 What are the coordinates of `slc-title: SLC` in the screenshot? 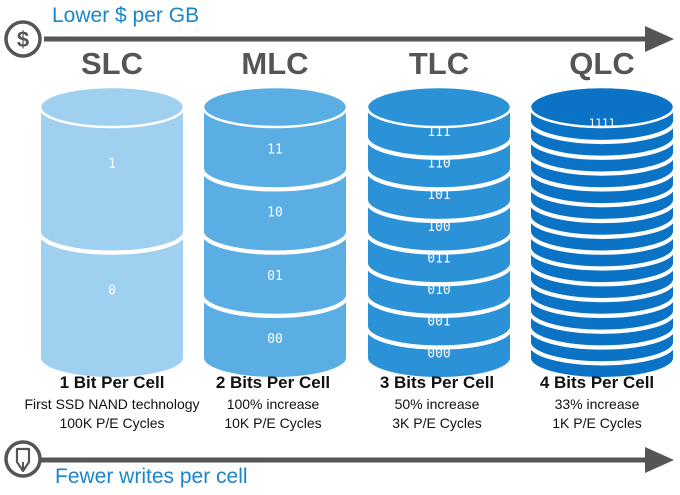 It's located at (112, 63).